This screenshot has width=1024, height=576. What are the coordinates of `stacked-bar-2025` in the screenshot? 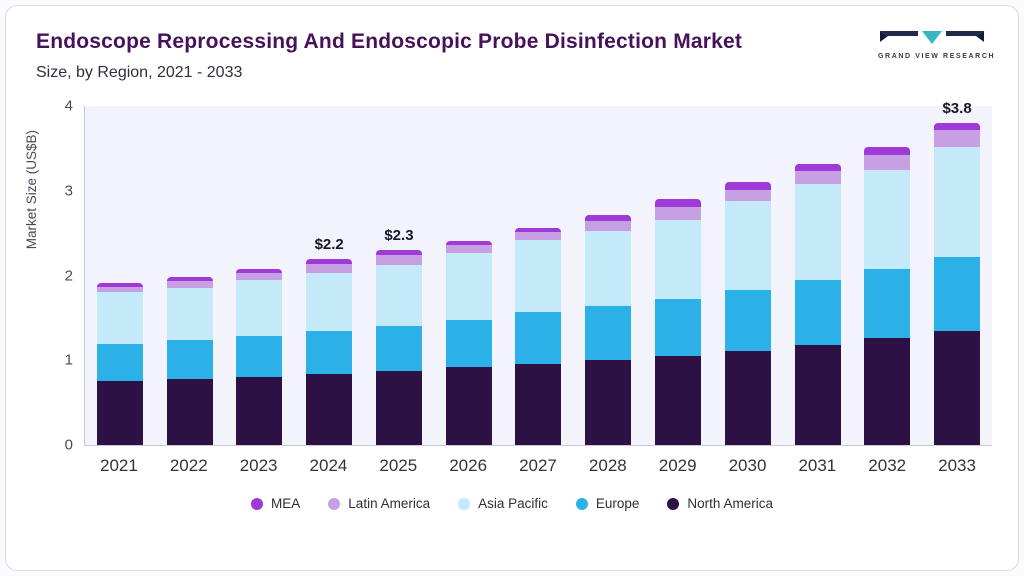 It's located at (398, 275).